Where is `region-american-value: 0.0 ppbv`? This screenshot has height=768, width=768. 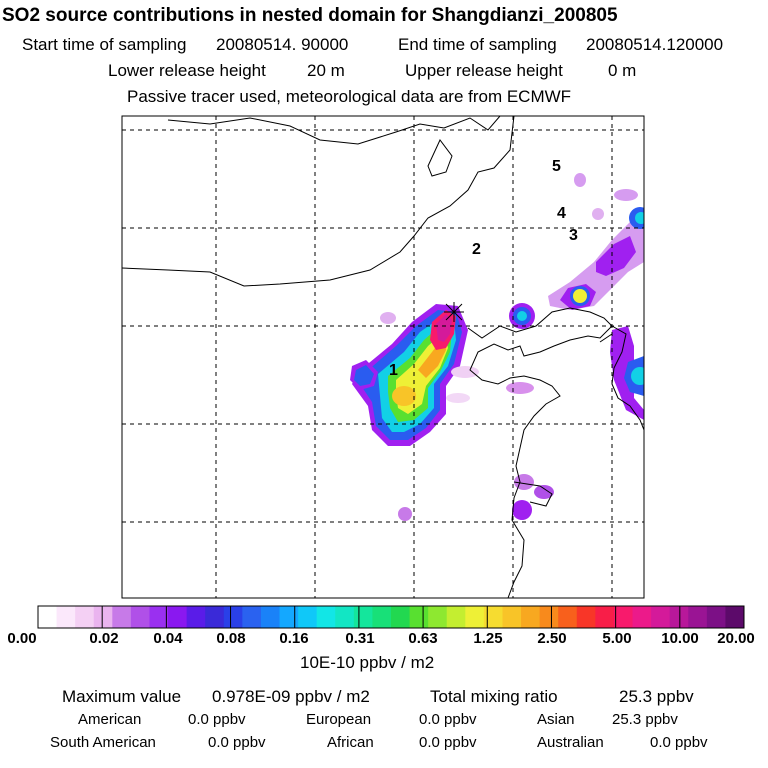 region-american-value: 0.0 ppbv is located at coordinates (217, 719).